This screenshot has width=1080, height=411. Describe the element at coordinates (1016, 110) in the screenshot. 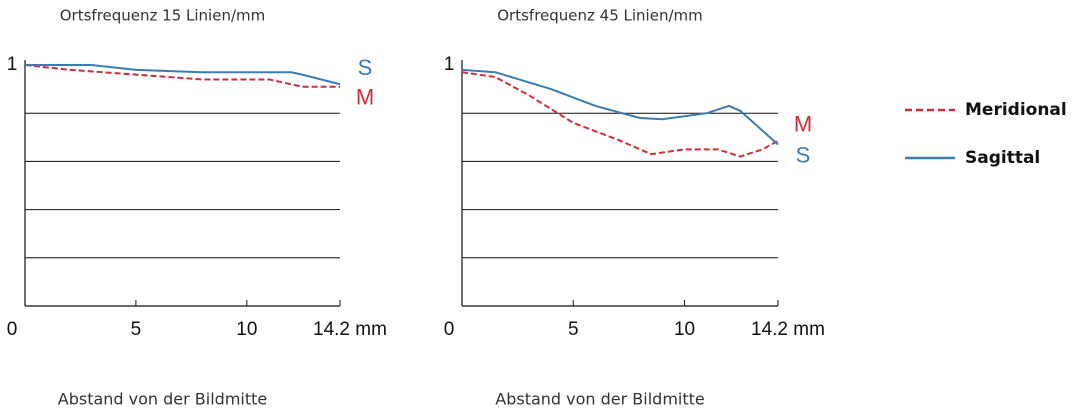

I see `legend-label: Meridional` at that location.